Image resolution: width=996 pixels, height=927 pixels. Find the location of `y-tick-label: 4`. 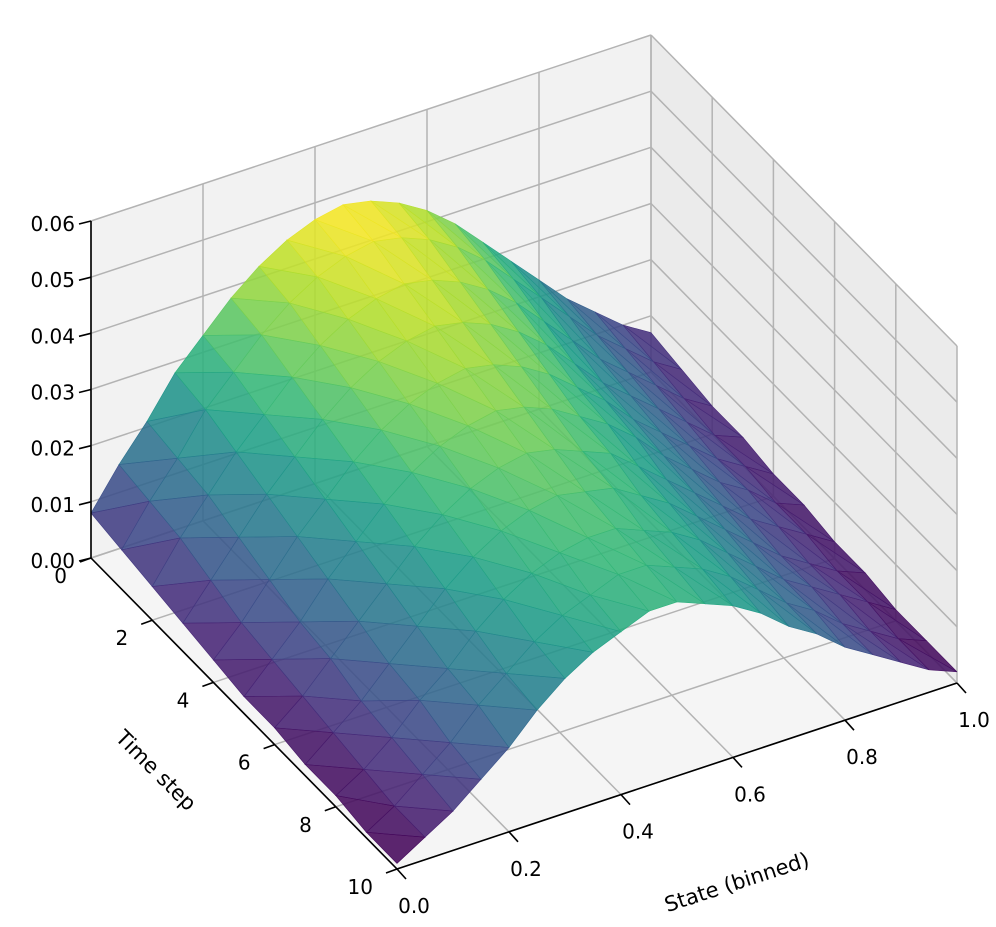

y-tick-label: 4 is located at coordinates (183, 700).